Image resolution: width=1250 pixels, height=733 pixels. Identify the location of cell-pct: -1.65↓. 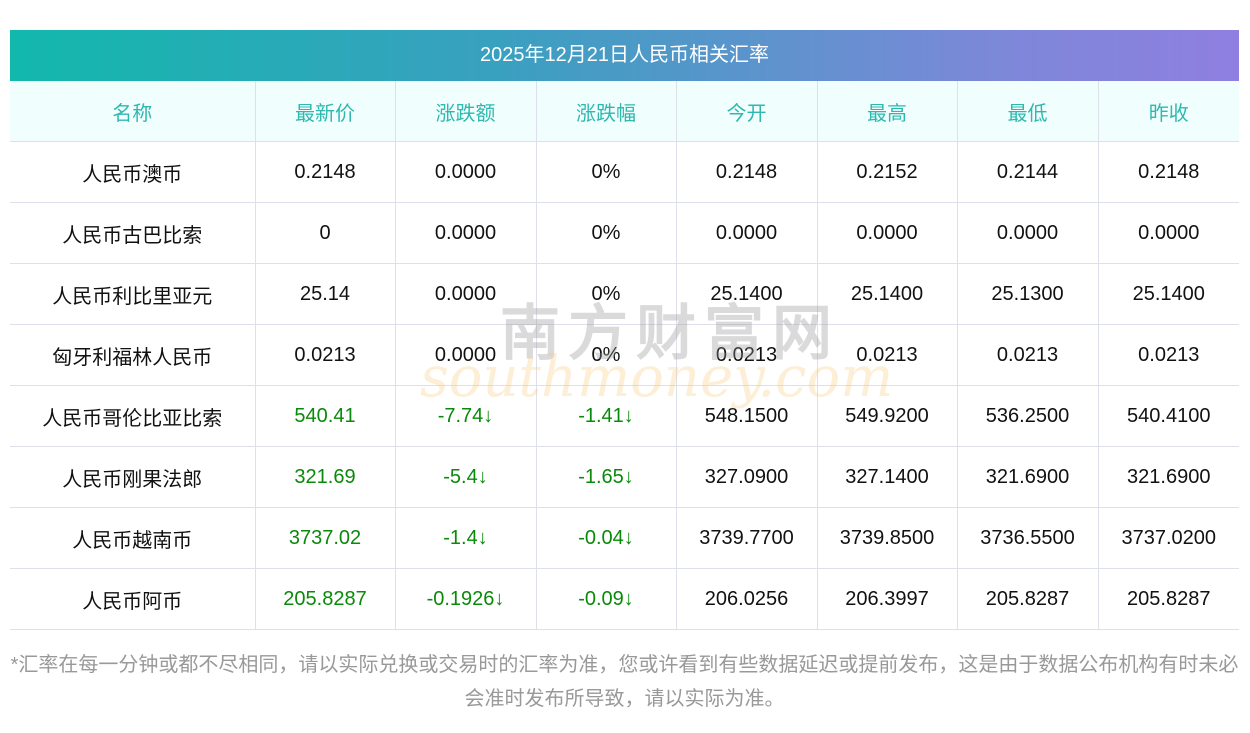
(606, 477).